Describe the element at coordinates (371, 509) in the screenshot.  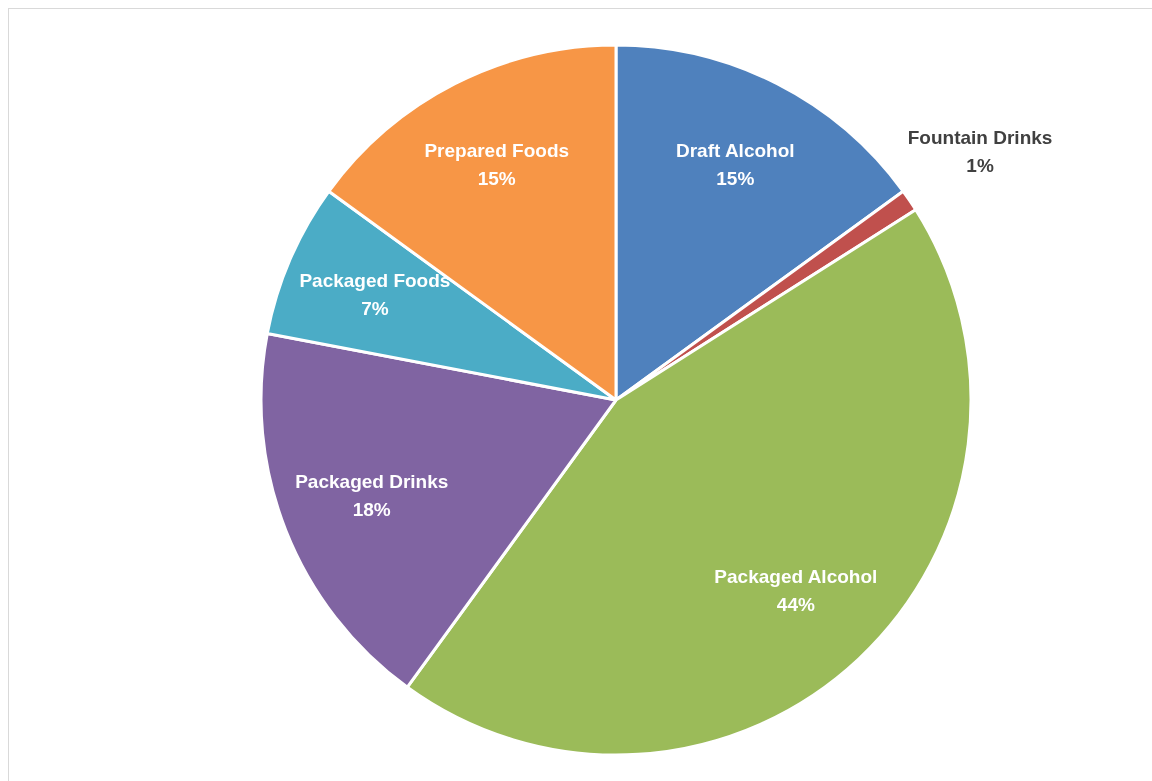
I see `data-label: 18%` at that location.